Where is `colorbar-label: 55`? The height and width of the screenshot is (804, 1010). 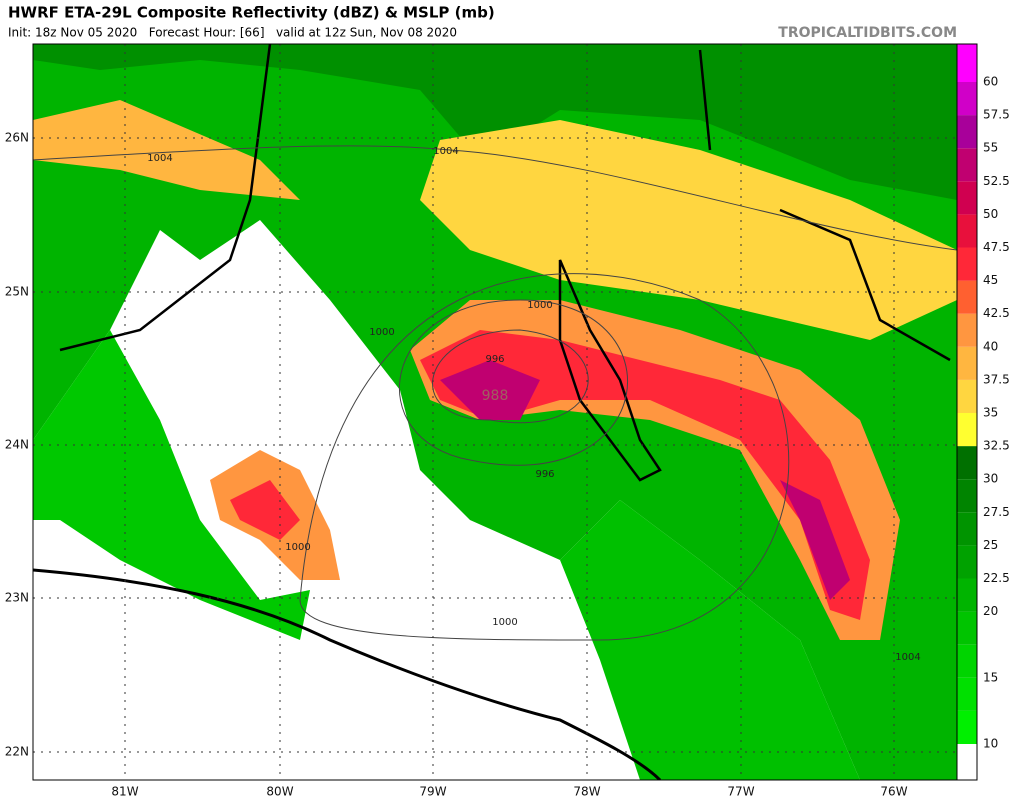 colorbar-label: 55 is located at coordinates (990, 148).